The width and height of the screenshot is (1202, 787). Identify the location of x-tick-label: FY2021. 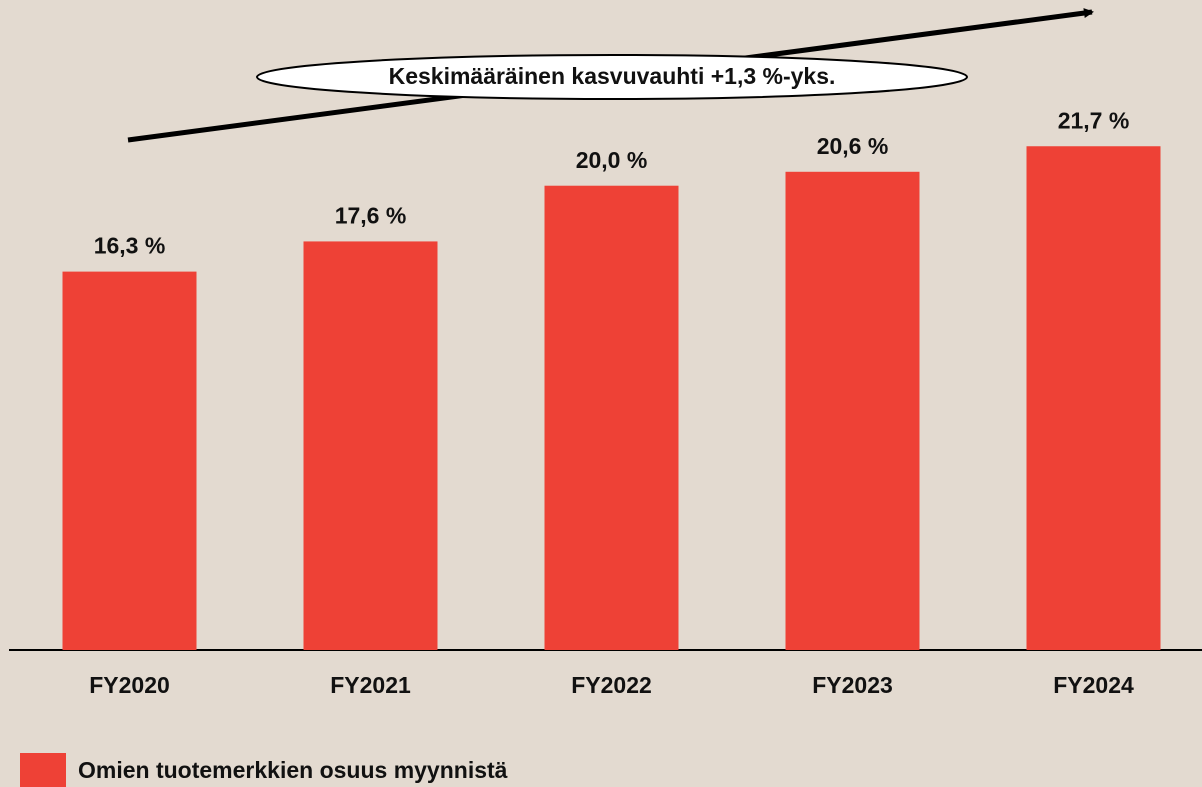
(370, 685).